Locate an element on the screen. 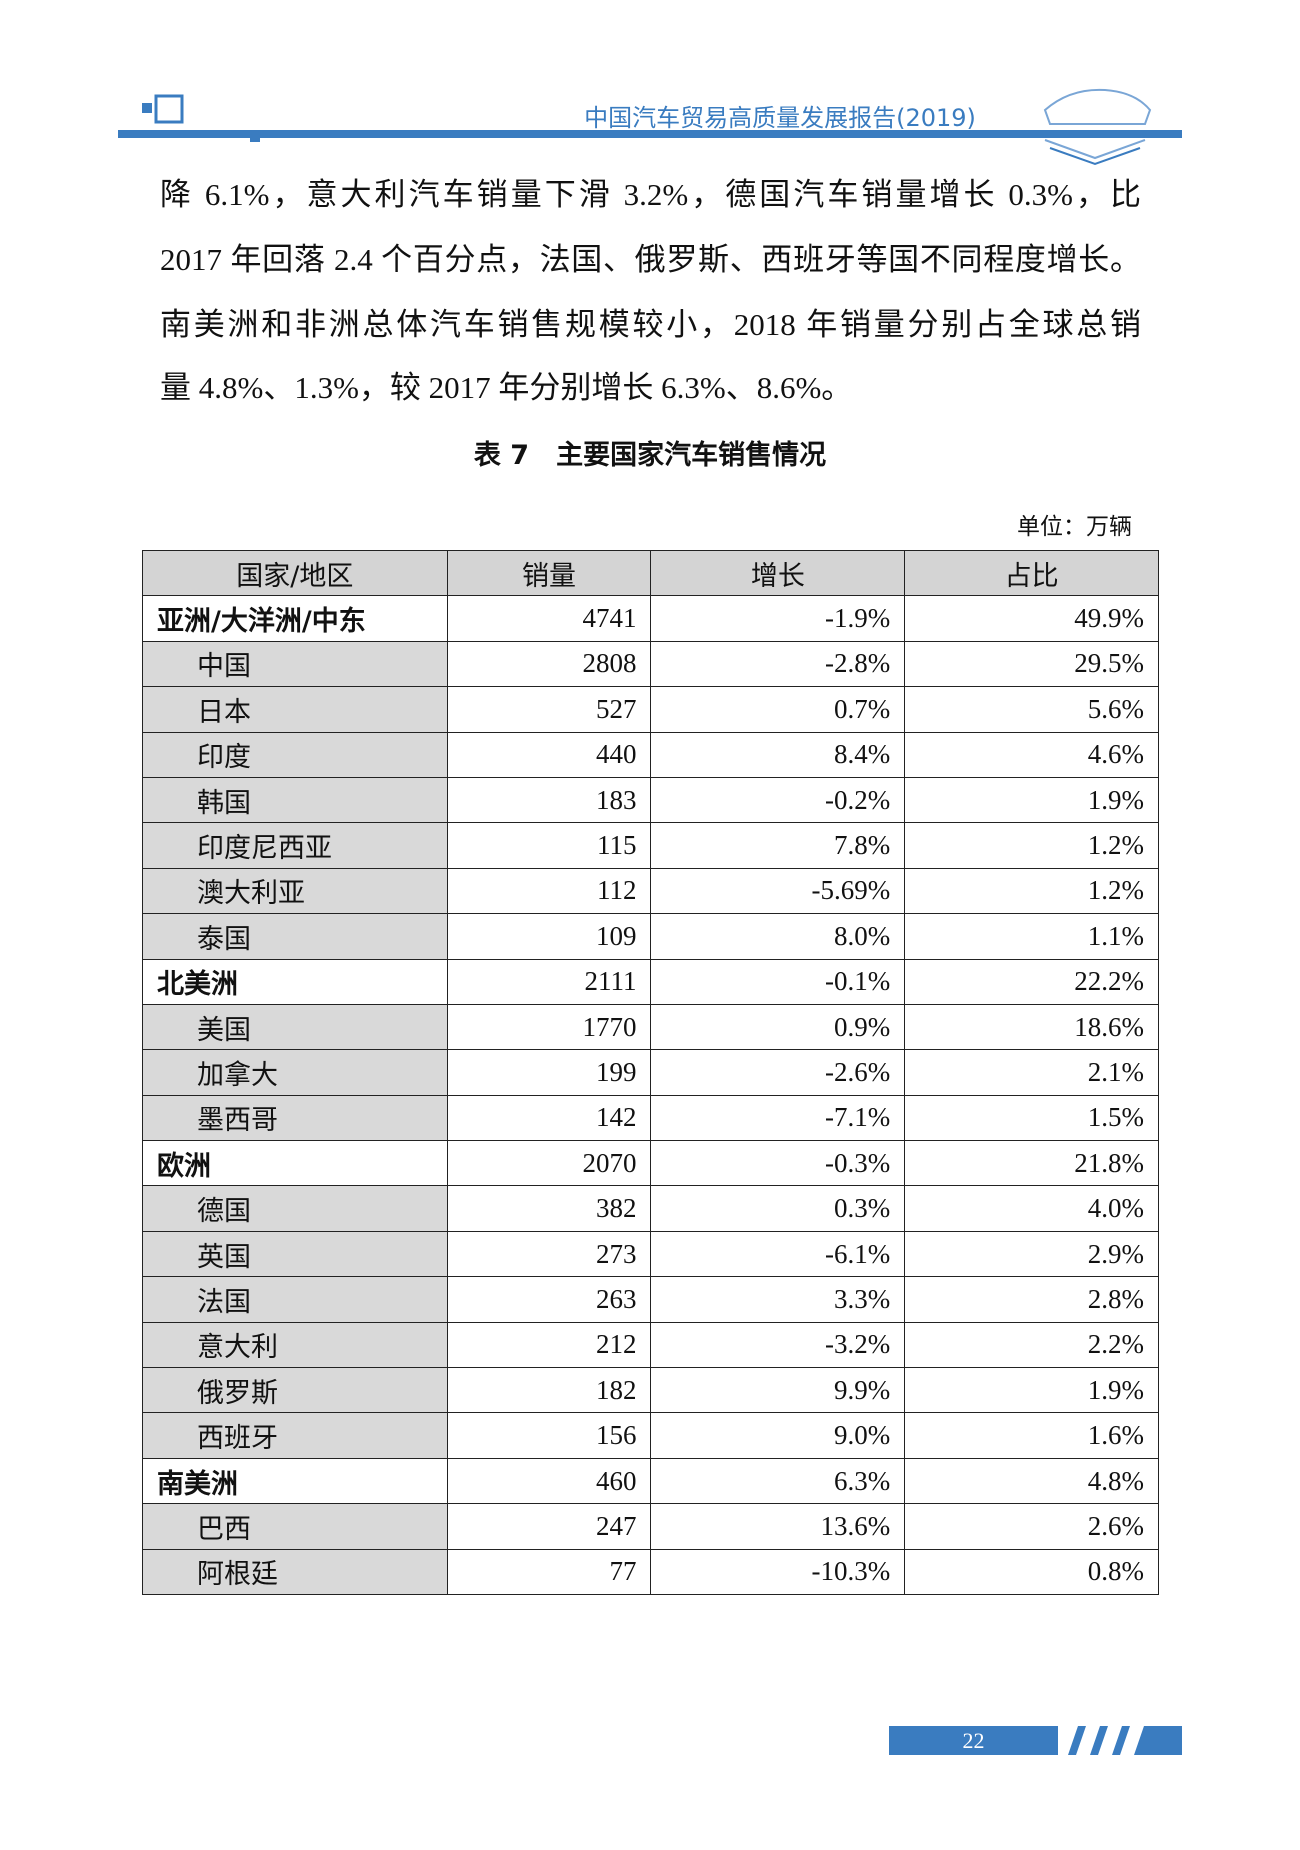 The width and height of the screenshot is (1300, 1850). country-row: 韩国 183 -0.2% 1.9% is located at coordinates (650, 800).